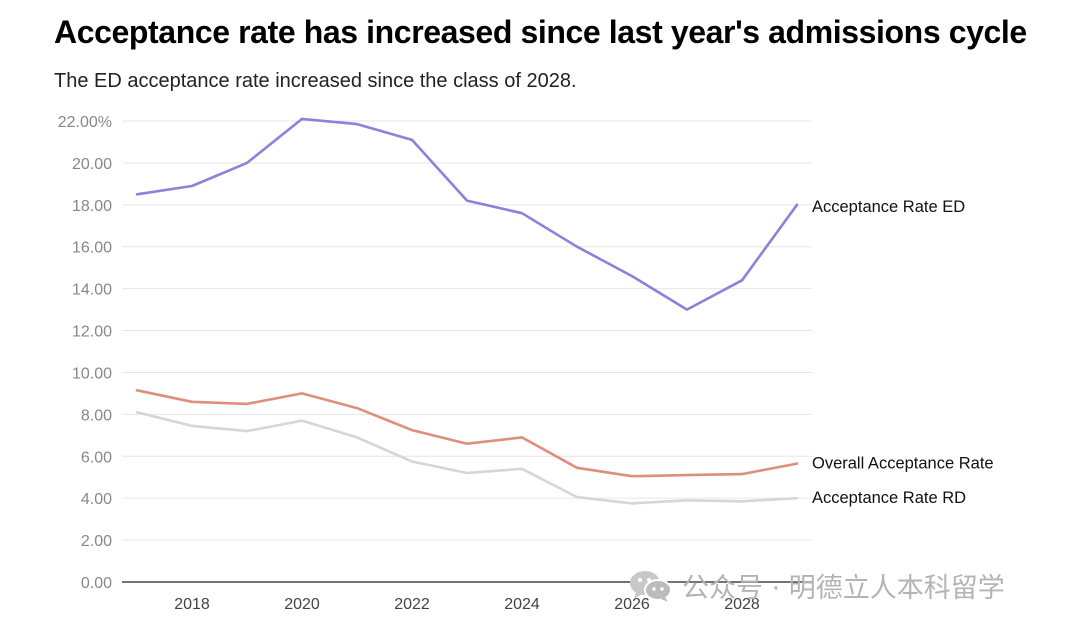  I want to click on series-line-acceptance-rate-rd, so click(467, 457).